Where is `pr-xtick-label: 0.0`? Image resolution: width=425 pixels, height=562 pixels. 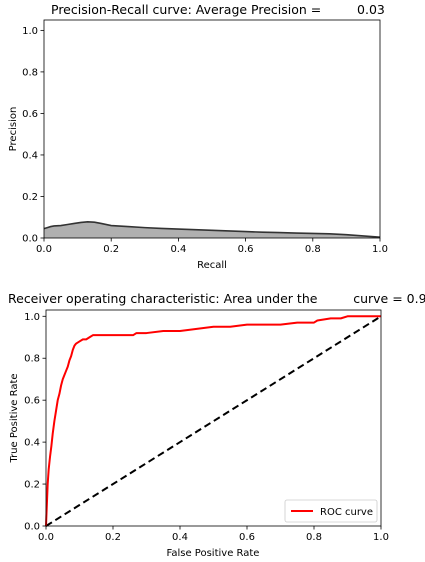
pr-xtick-label: 0.0 is located at coordinates (44, 249).